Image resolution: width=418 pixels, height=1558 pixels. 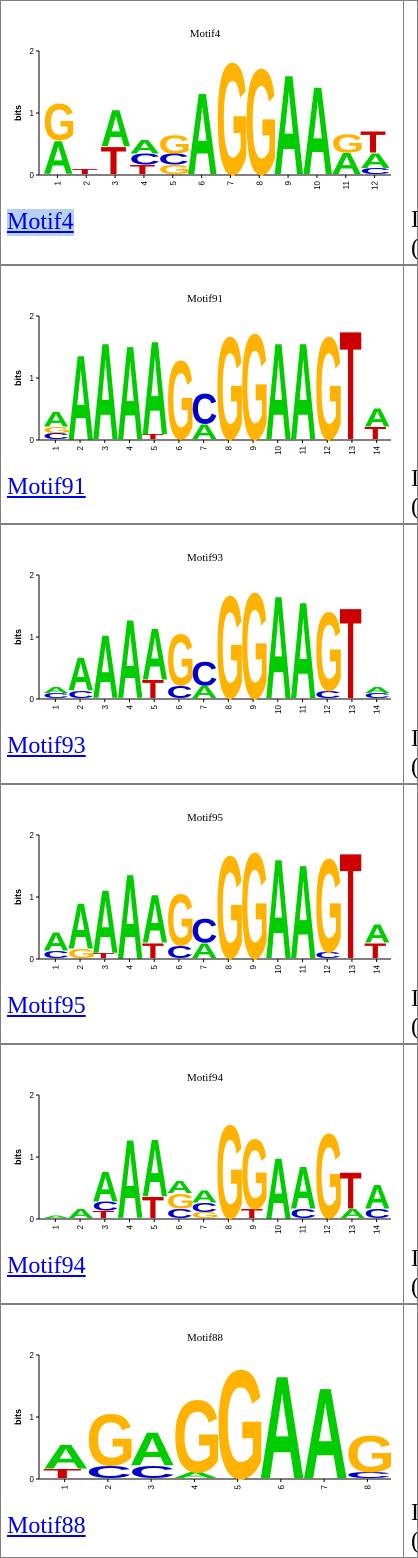 What do you see at coordinates (55, 1226) in the screenshot?
I see `x-tick-label: 1` at bounding box center [55, 1226].